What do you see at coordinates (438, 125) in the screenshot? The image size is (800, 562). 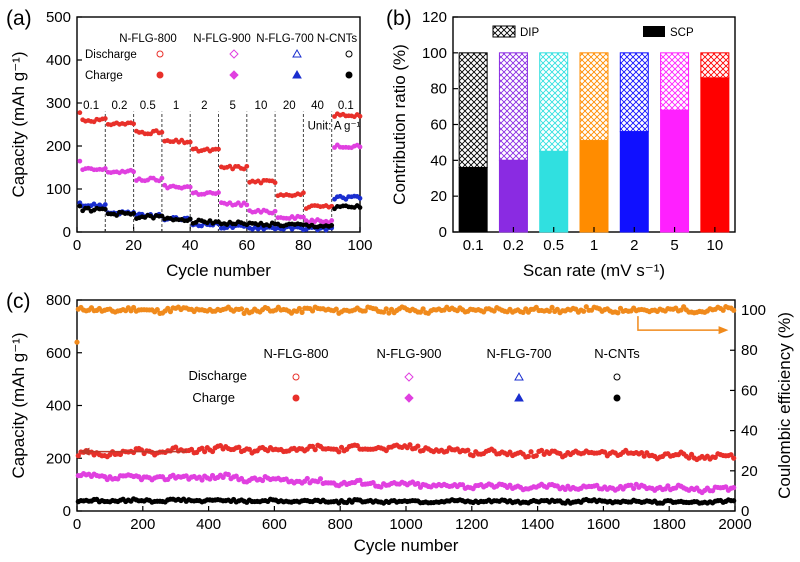 I see `panel-b-ytick-label: 60` at bounding box center [438, 125].